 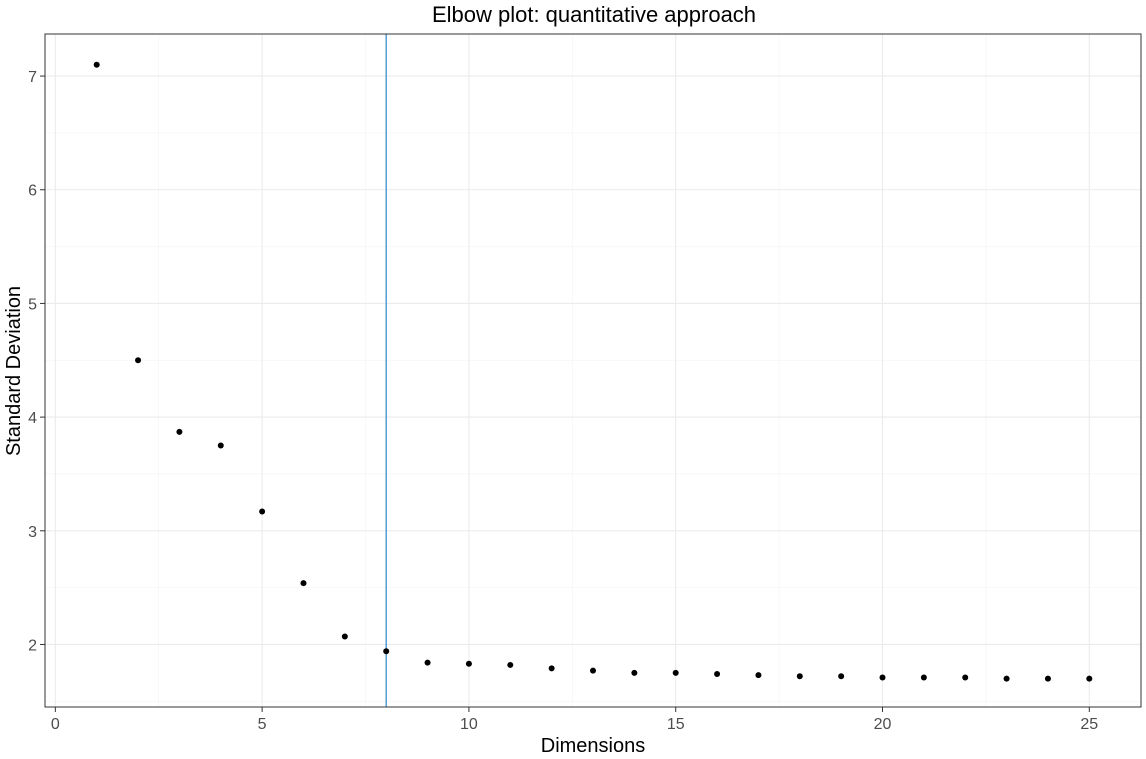 What do you see at coordinates (469, 724) in the screenshot?
I see `x-tick-label: 10` at bounding box center [469, 724].